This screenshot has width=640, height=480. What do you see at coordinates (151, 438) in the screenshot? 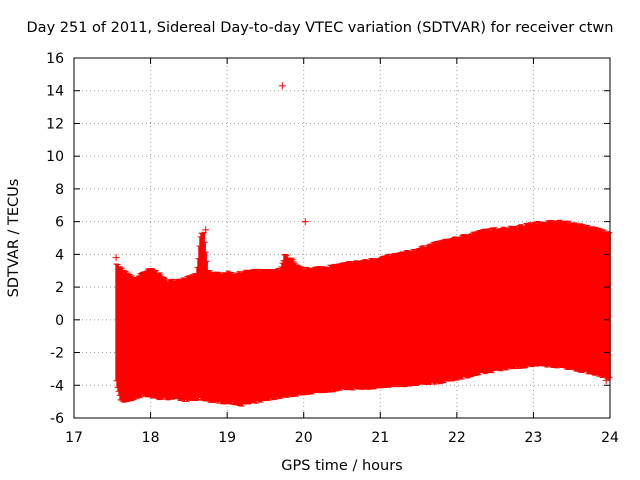
I see `x-tick-label: 18` at bounding box center [151, 438].